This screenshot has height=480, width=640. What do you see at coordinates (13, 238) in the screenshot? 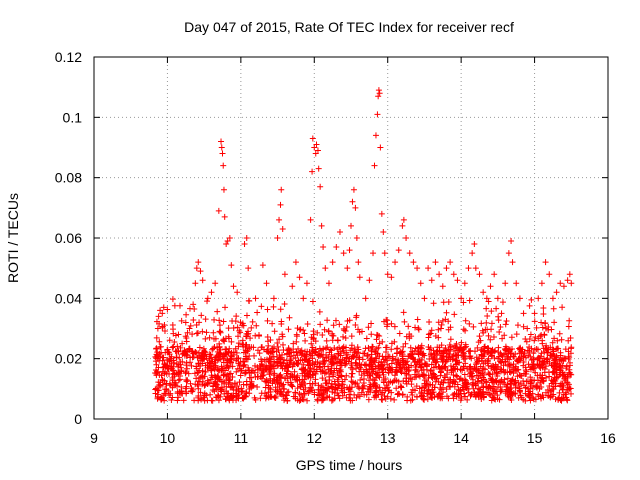
I see `y-axis-label: ROTI / TECUs` at bounding box center [13, 238].